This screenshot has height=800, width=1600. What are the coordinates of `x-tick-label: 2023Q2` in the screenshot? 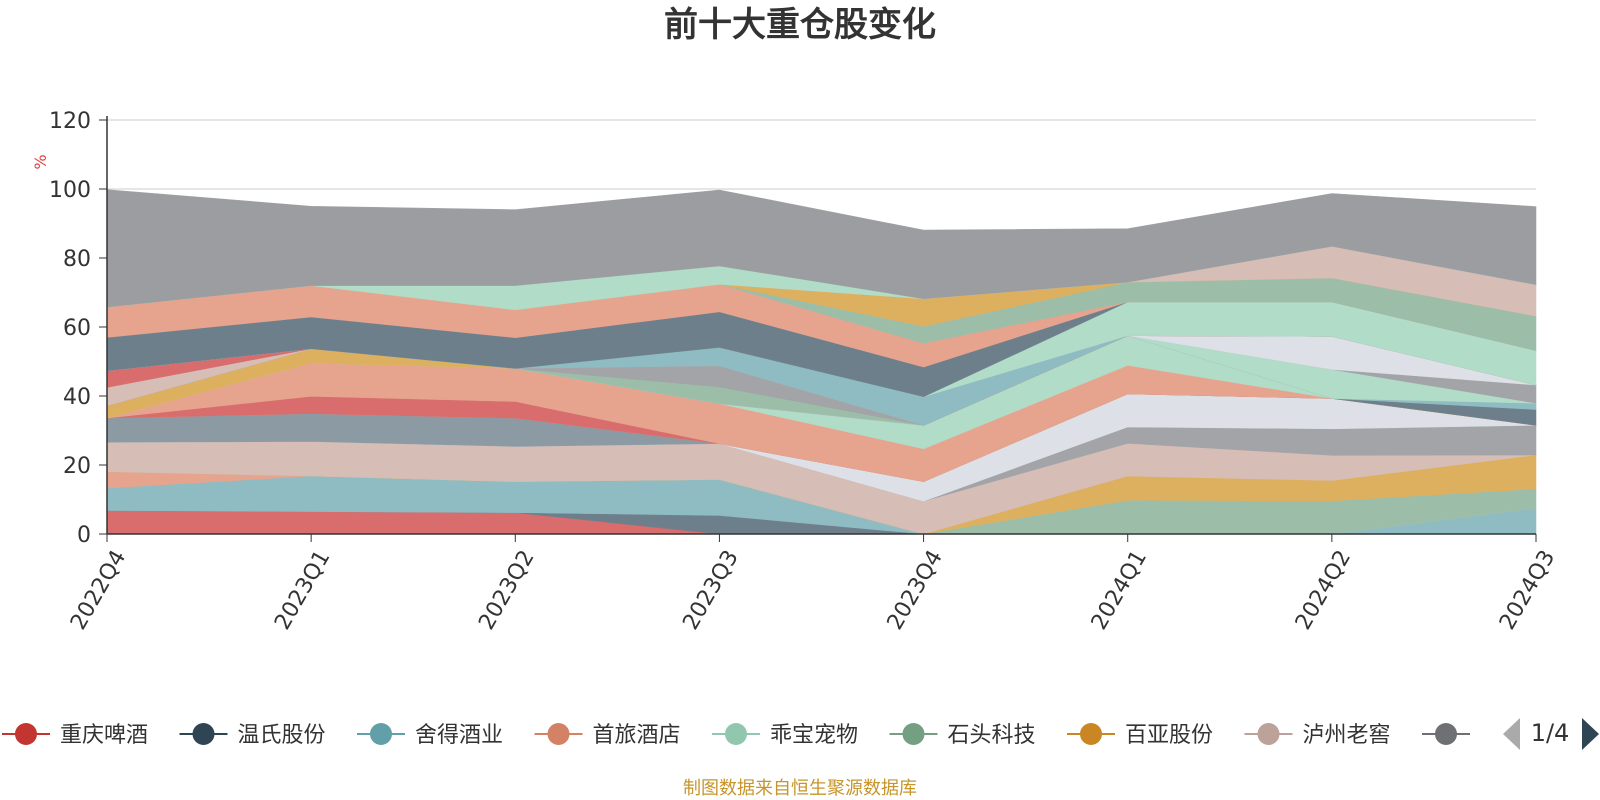 It's located at (506, 590).